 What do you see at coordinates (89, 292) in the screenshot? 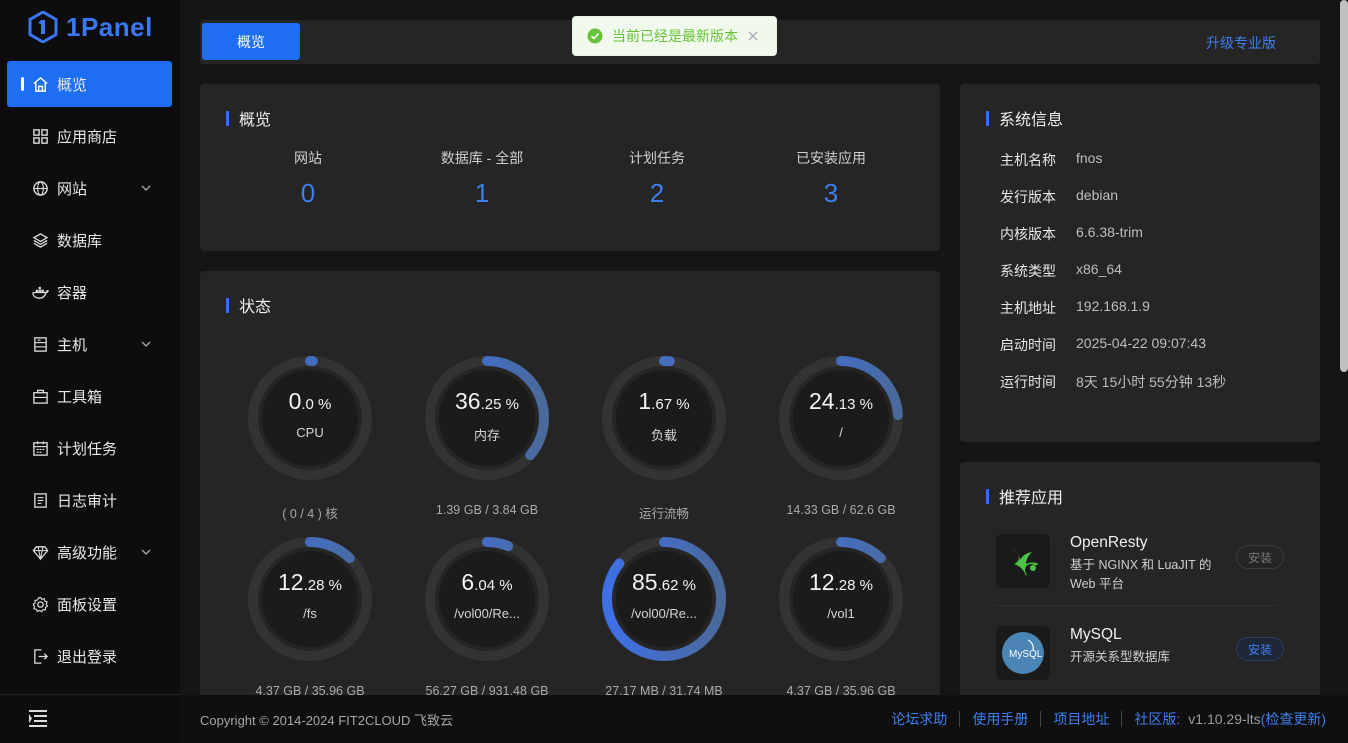
I see `sidebar-item-container: 容器` at bounding box center [89, 292].